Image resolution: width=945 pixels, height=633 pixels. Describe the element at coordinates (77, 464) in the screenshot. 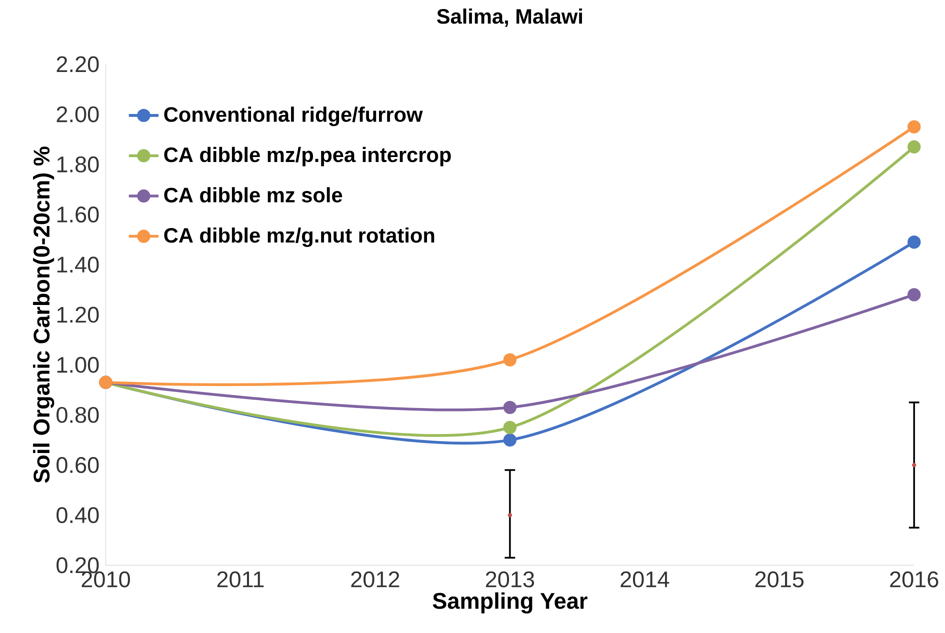

I see `y-tick-label: 0.60` at that location.